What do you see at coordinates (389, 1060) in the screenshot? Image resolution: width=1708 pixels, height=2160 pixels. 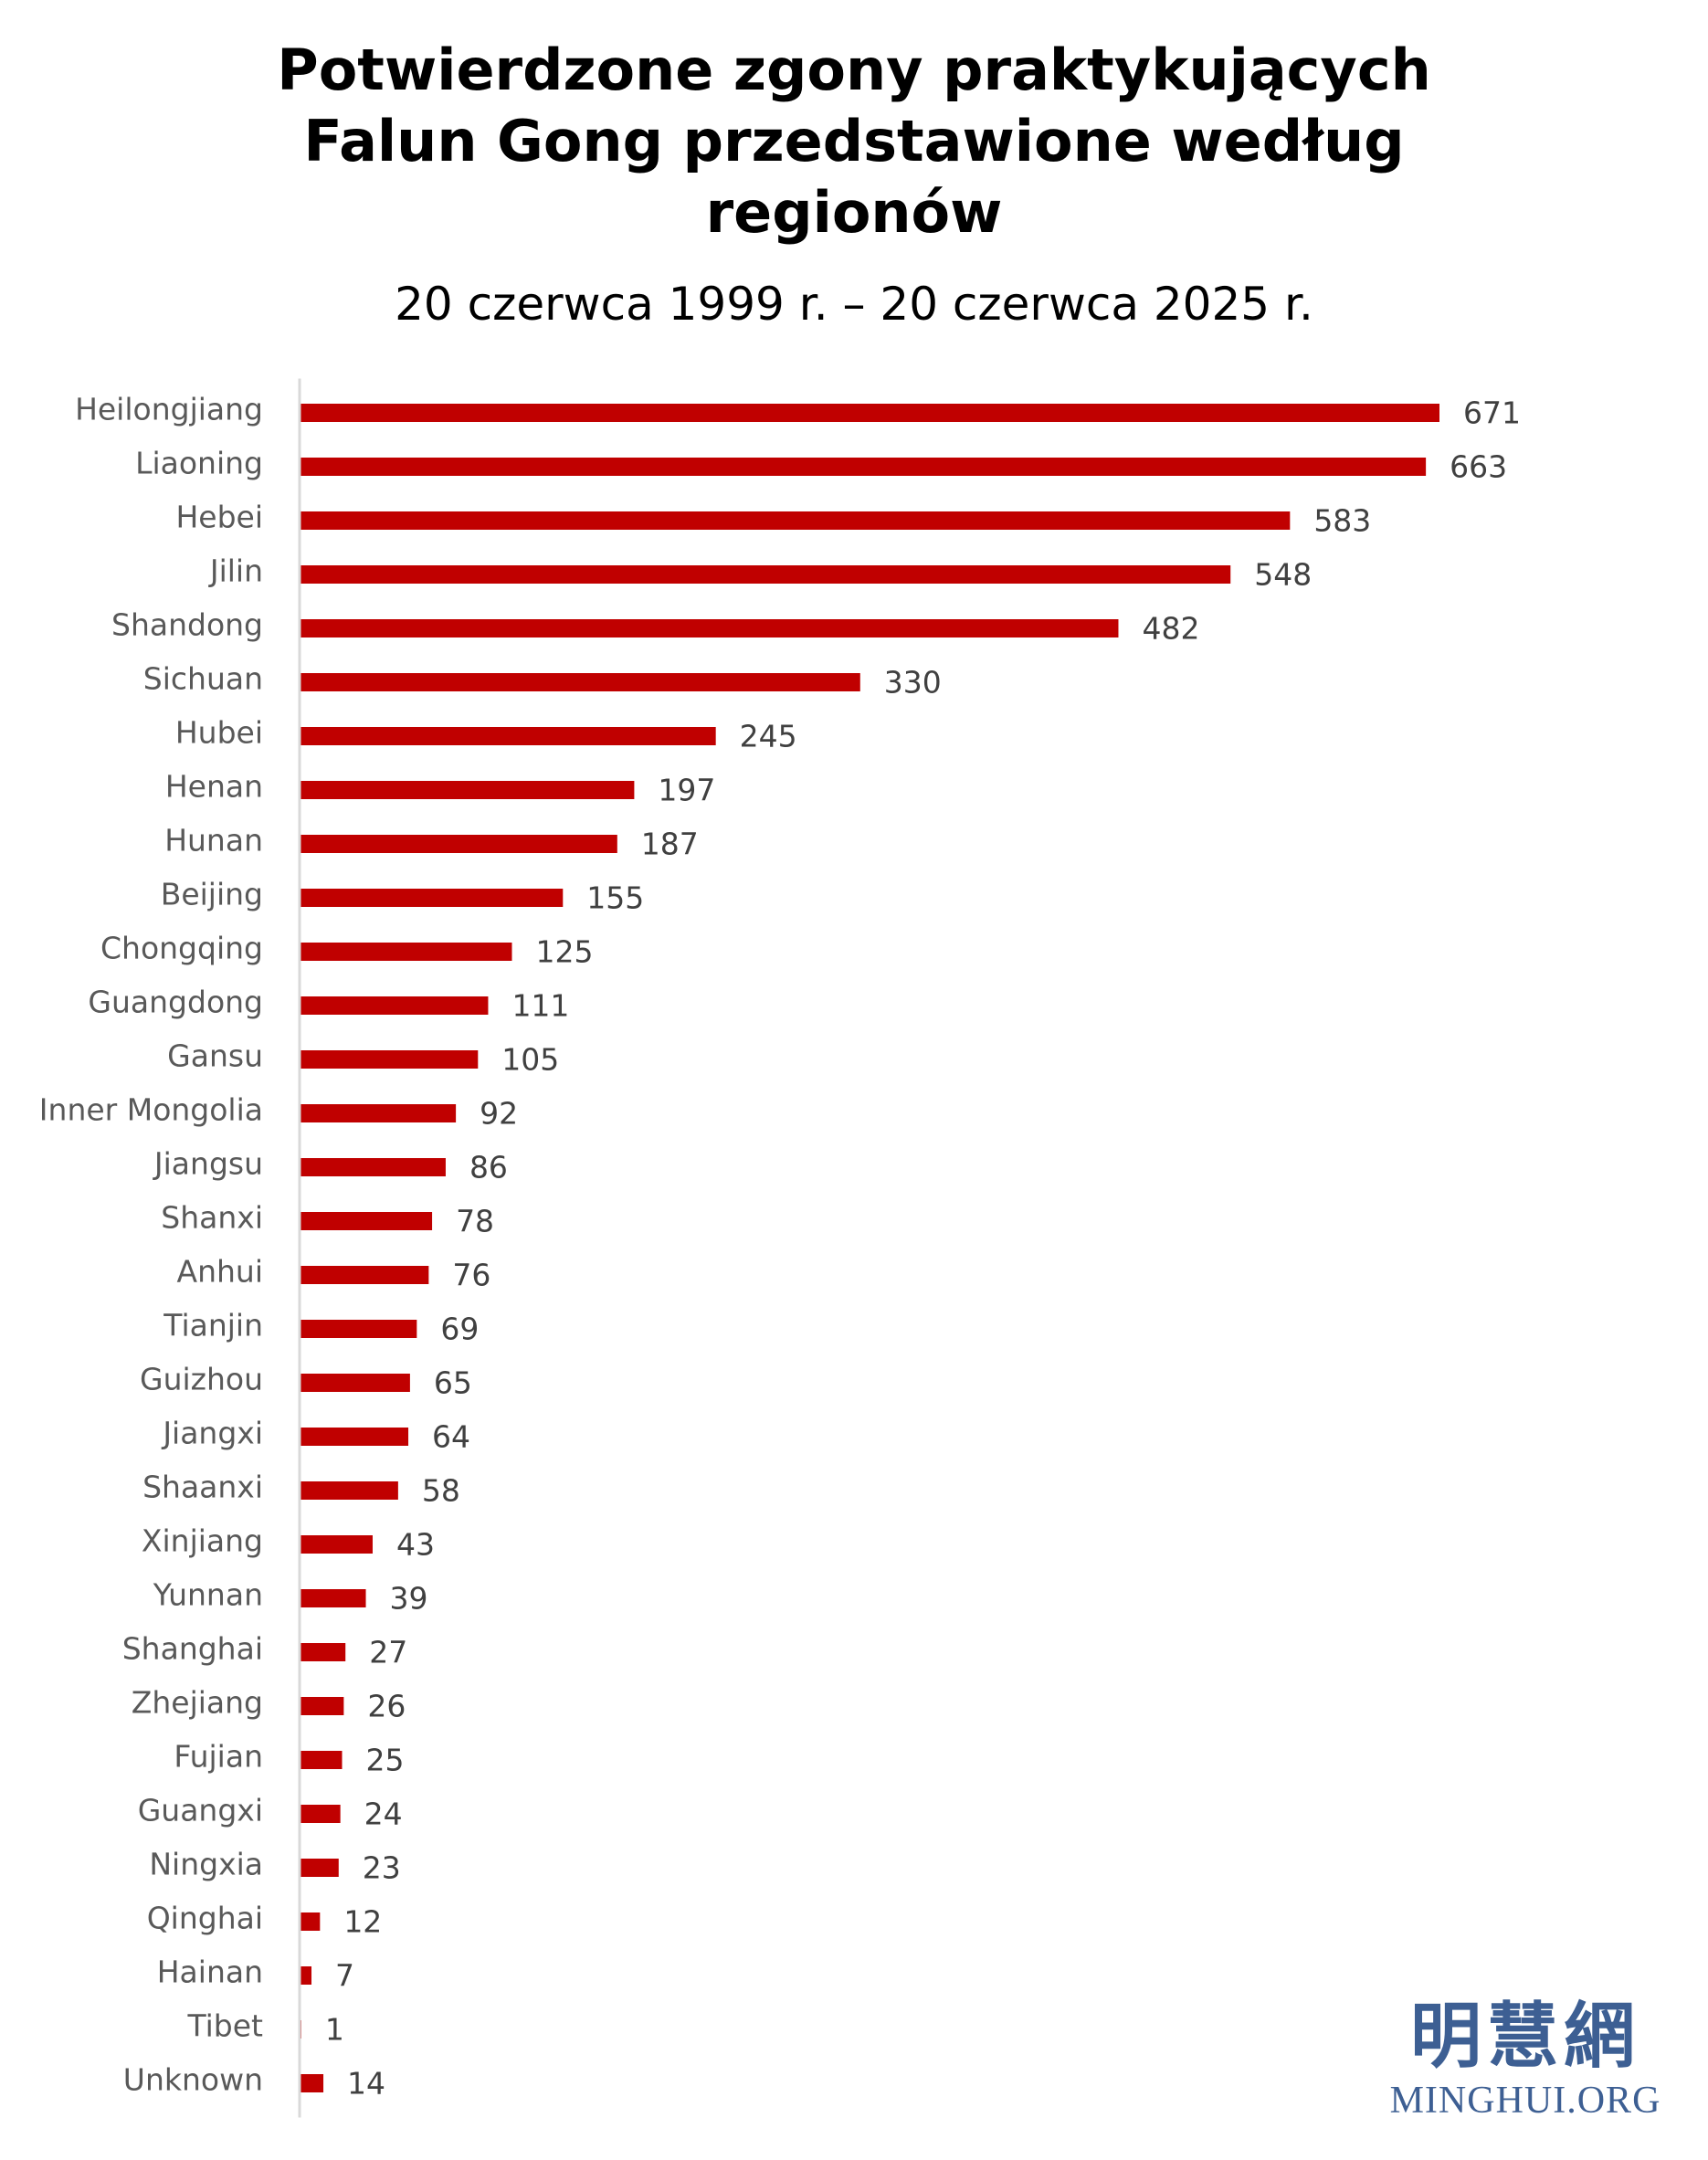 I see `bar-gansu` at bounding box center [389, 1060].